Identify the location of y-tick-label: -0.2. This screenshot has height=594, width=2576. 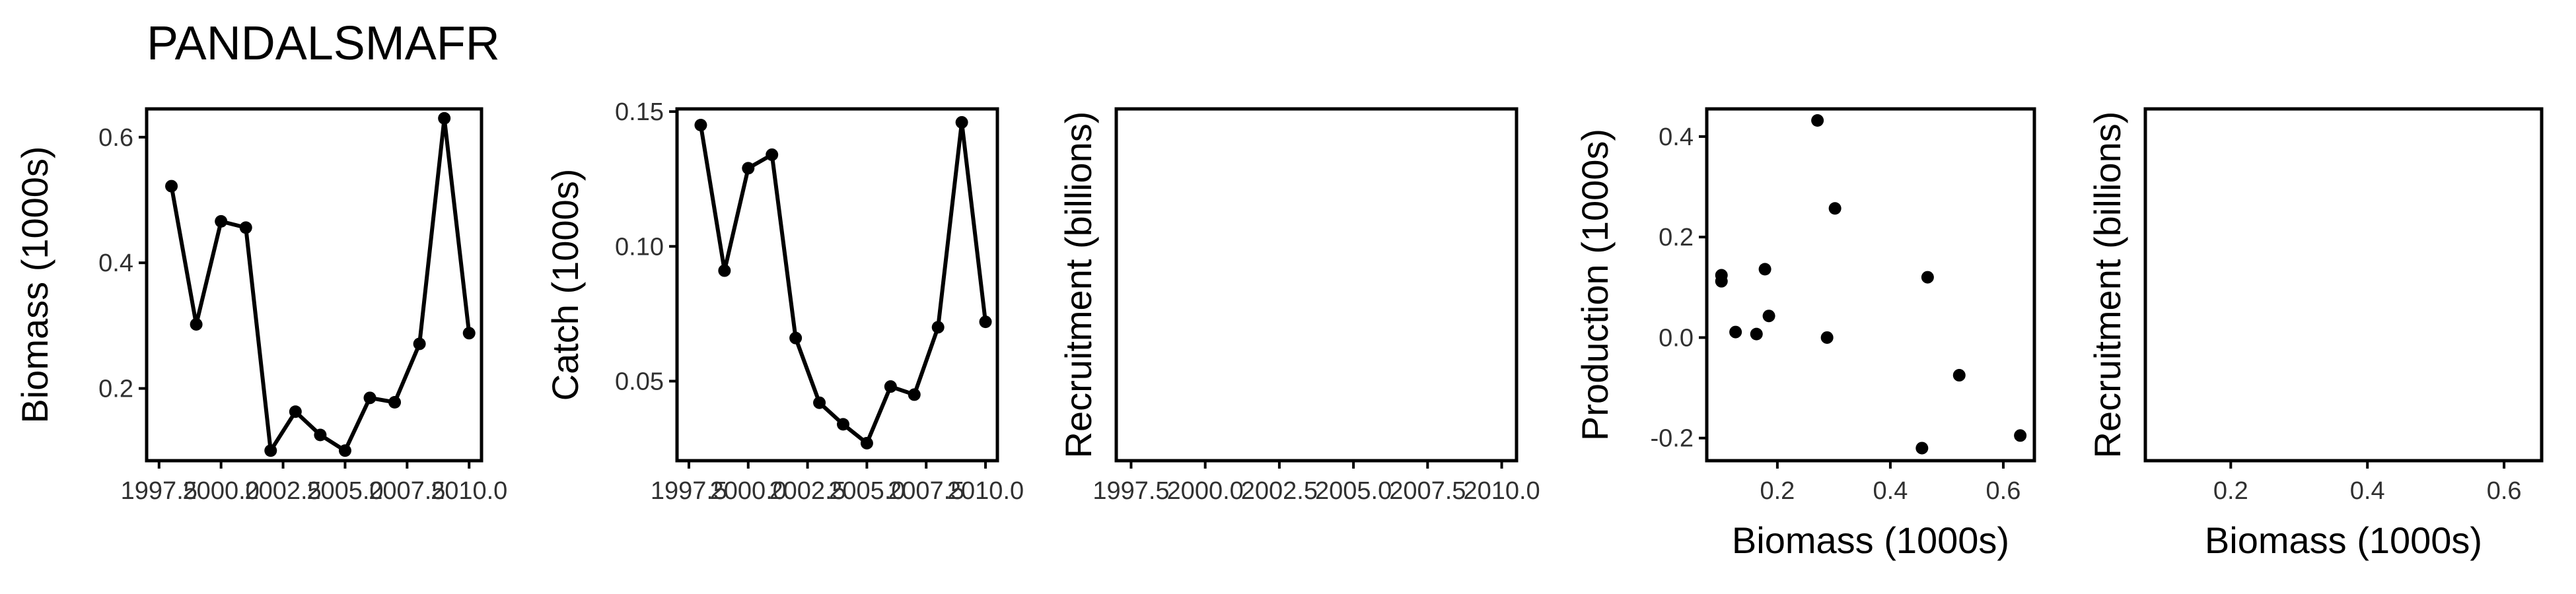
(1673, 439).